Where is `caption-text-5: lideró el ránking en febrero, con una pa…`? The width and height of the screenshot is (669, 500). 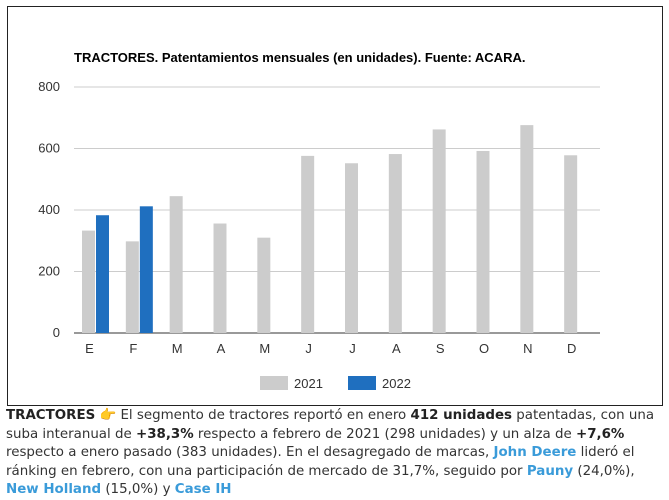 caption-text-5: lideró el ránking en febrero, con una pa… is located at coordinates (320, 462).